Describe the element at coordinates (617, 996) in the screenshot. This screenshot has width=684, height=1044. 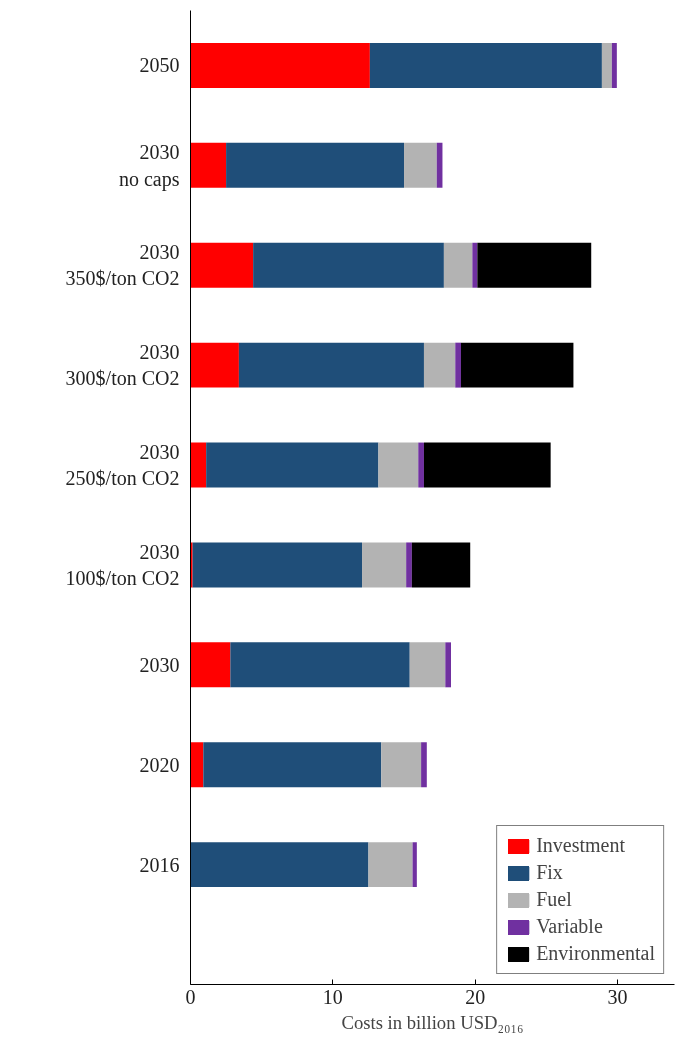
I see `x-tick-label: 30` at that location.